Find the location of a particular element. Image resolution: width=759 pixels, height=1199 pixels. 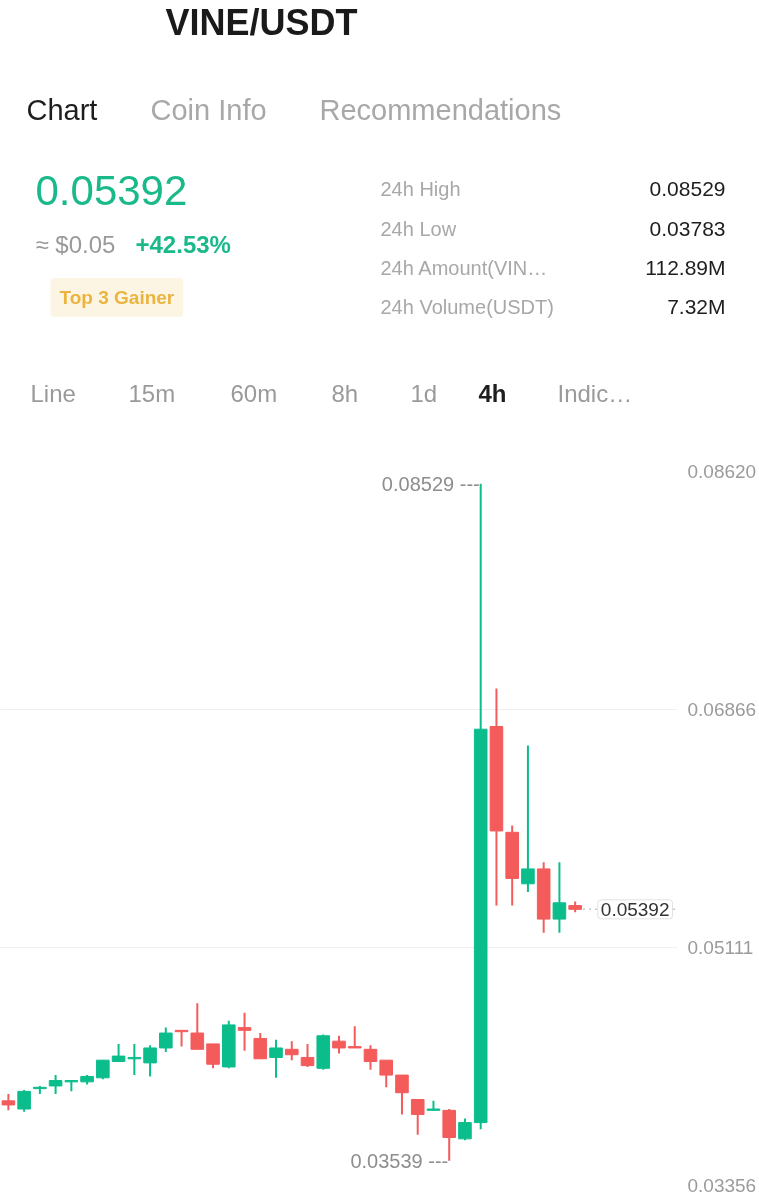

text: Chart is located at coordinates (62, 109).